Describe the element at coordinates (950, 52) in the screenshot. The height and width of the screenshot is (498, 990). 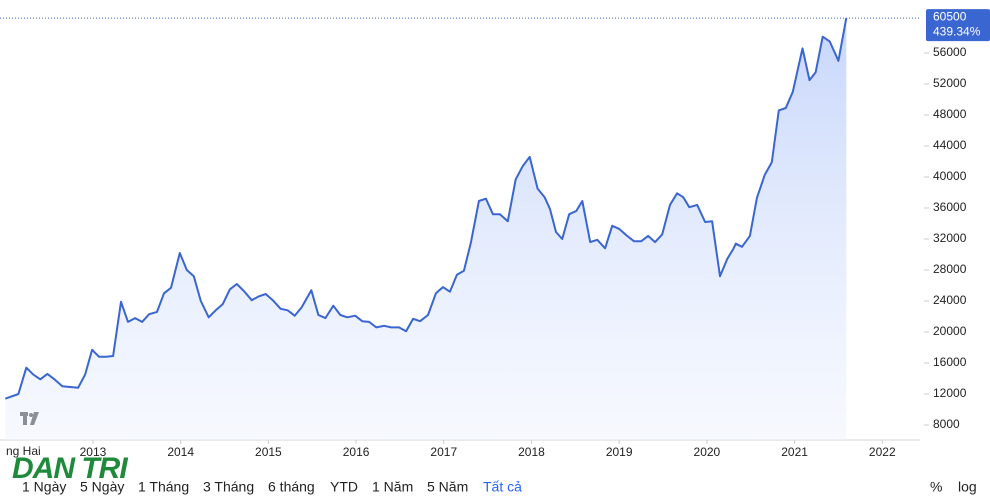
I see `y-tick-label: 56000` at that location.